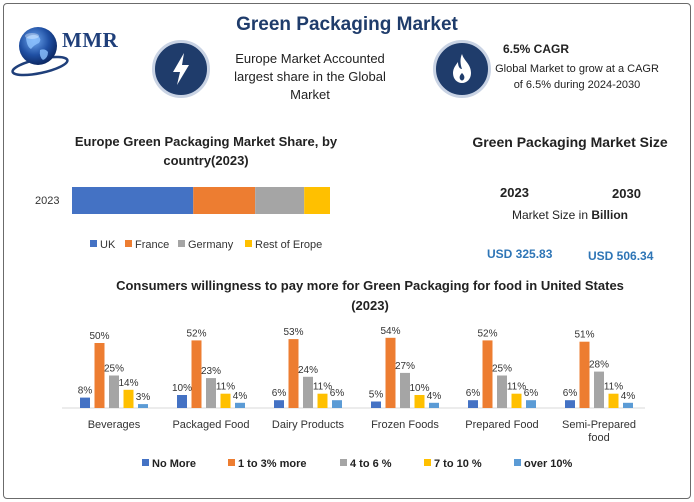 The height and width of the screenshot is (502, 694). I want to click on legend-swatch-uk, so click(93, 243).